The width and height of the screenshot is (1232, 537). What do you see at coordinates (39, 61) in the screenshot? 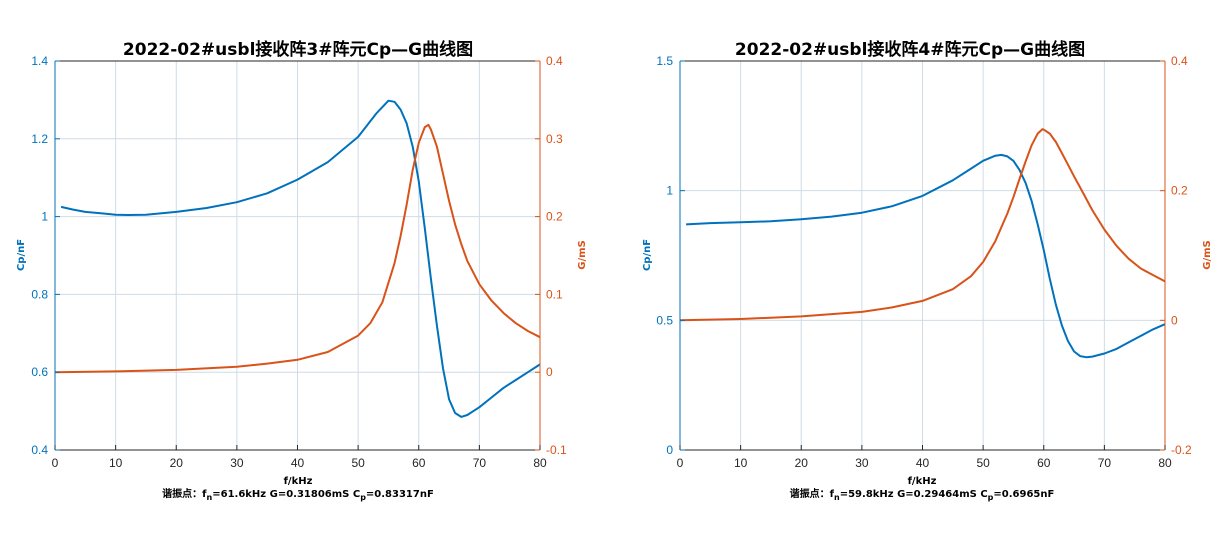
I see `left-y-tick-label: 1.4` at bounding box center [39, 61].